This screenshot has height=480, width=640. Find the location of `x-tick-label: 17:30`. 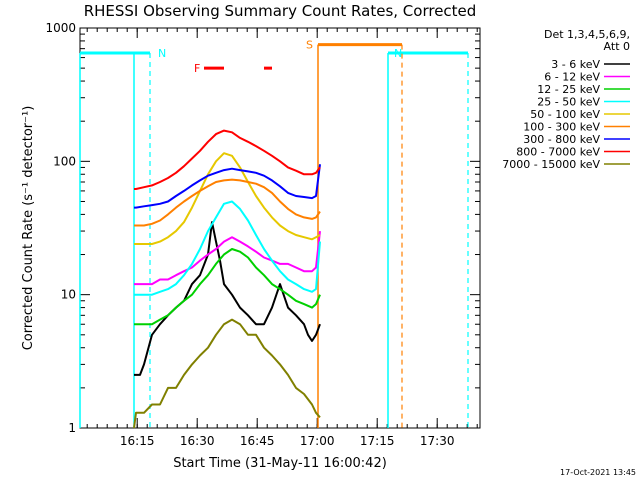

x-tick-label: 17:30 is located at coordinates (437, 441).